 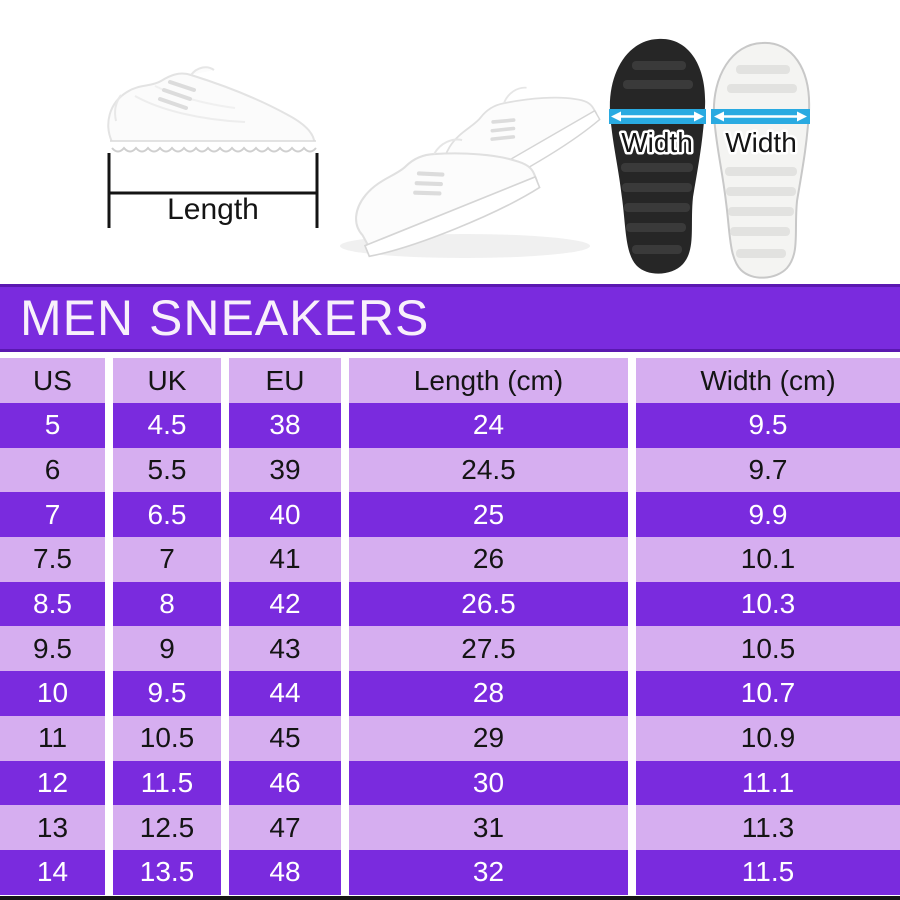 I want to click on table-row-cell: 9.7, so click(x=768, y=470).